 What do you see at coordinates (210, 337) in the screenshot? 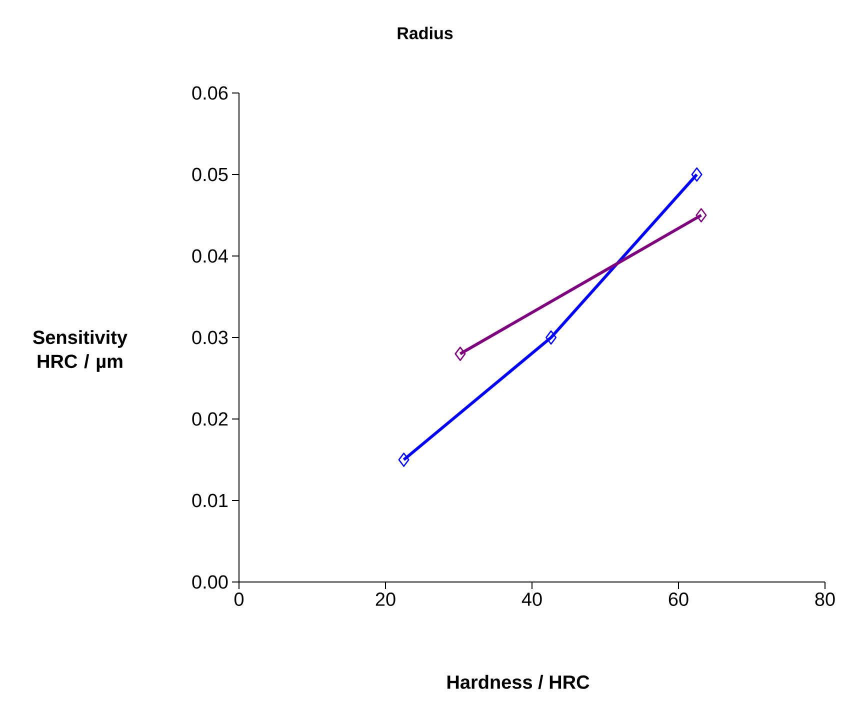
I see `y-tick-label: 0.03` at bounding box center [210, 337].